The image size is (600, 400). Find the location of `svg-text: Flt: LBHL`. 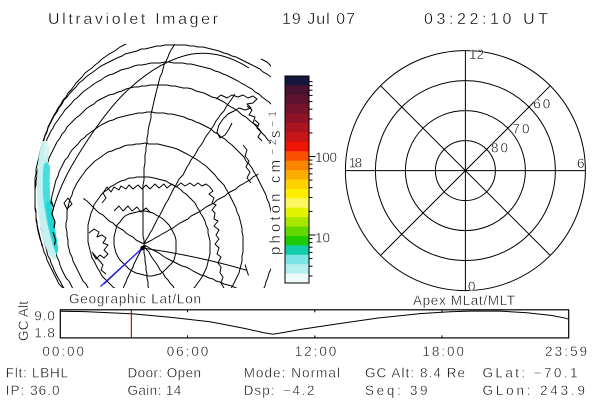

svg-text: Flt: LBHL is located at coordinates (37, 373).